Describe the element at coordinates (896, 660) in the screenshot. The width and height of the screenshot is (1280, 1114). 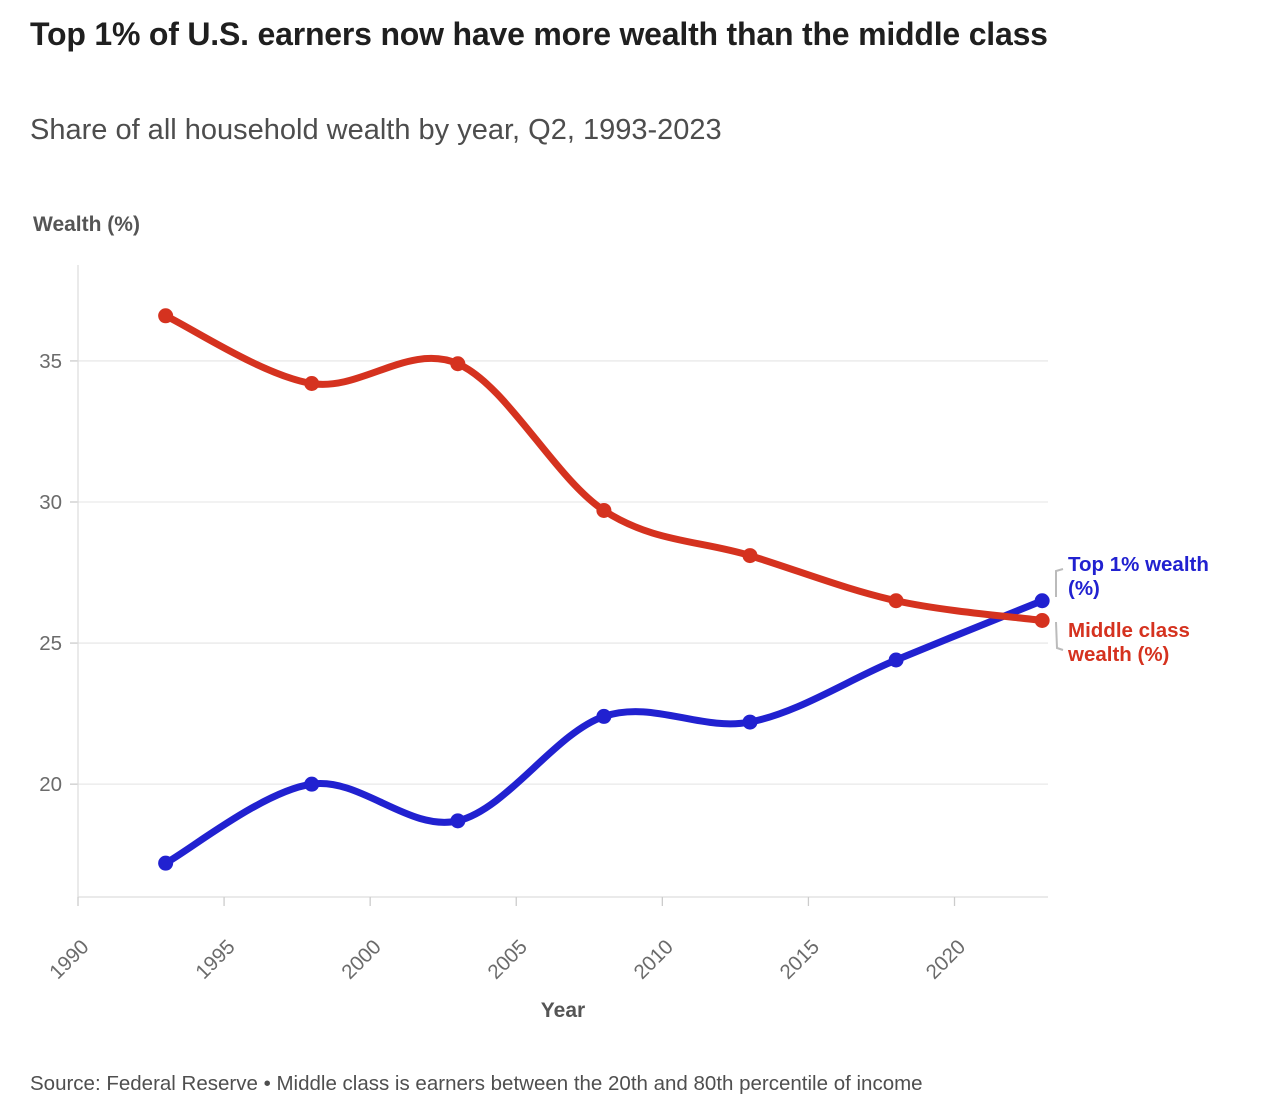
I see `data-point-0-2018` at that location.